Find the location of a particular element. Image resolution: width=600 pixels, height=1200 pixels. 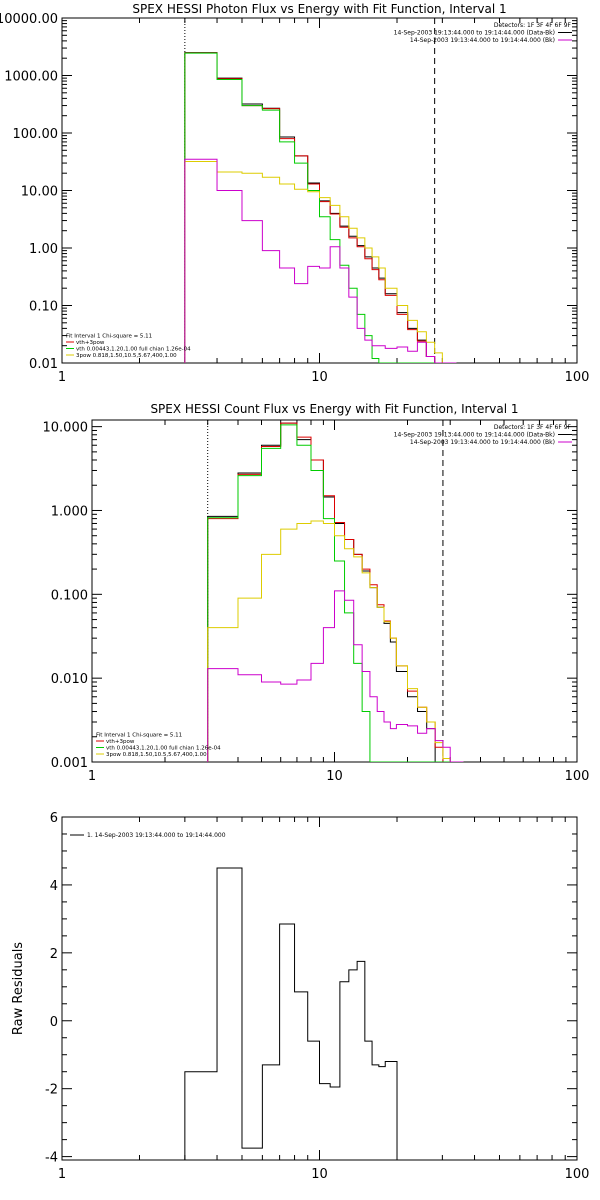

y-tick-label: 100.00 is located at coordinates (36, 134).